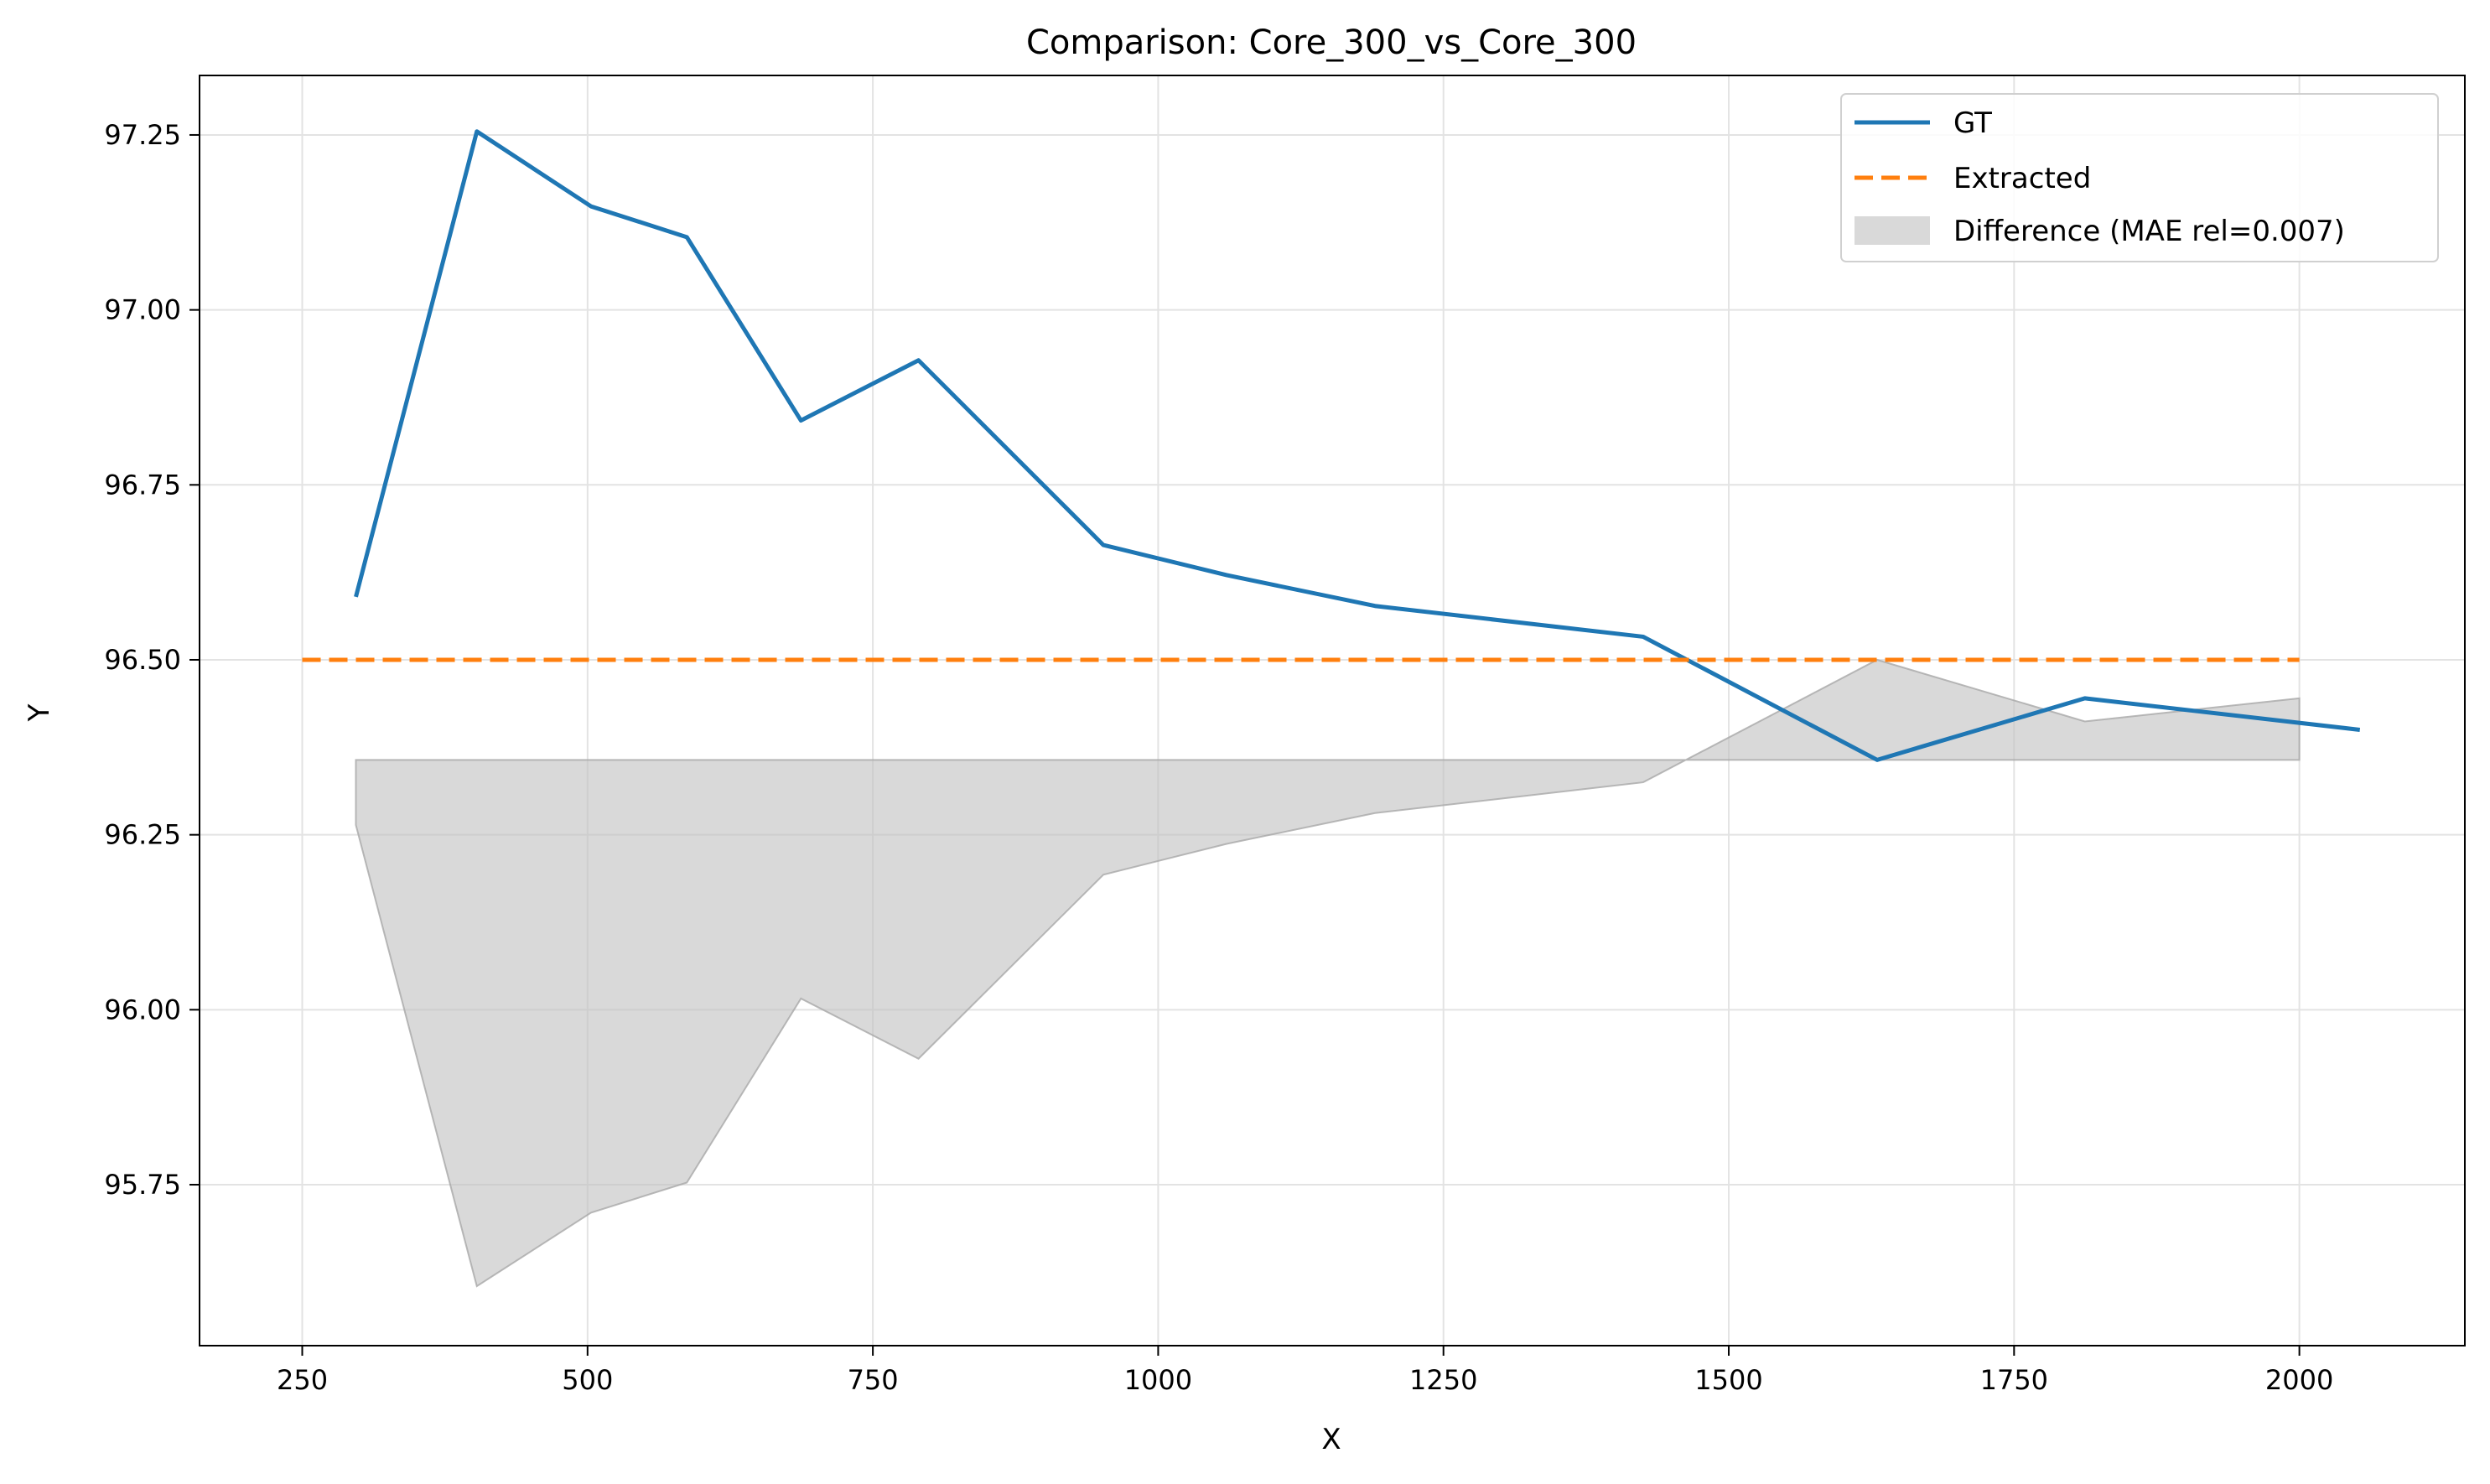 This screenshot has width=2490, height=1484. I want to click on y-tick-label: 96.50, so click(142, 660).